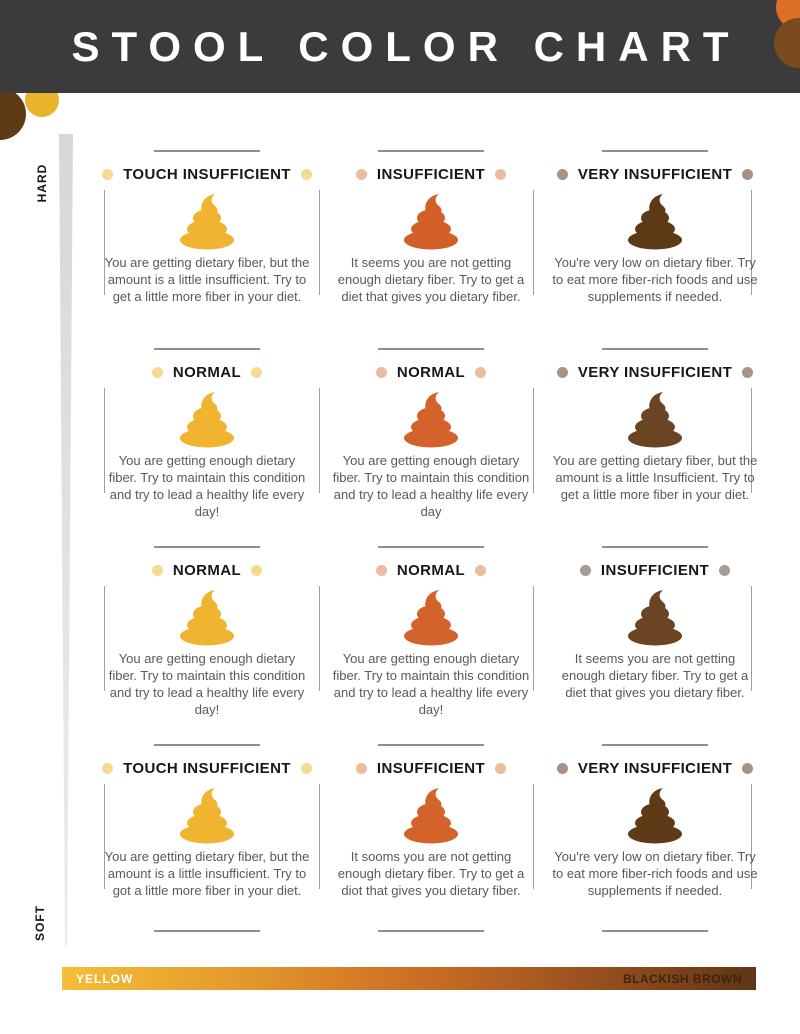  Describe the element at coordinates (406, 46) in the screenshot. I see `page-title: STOOL COLOR CHART` at that location.